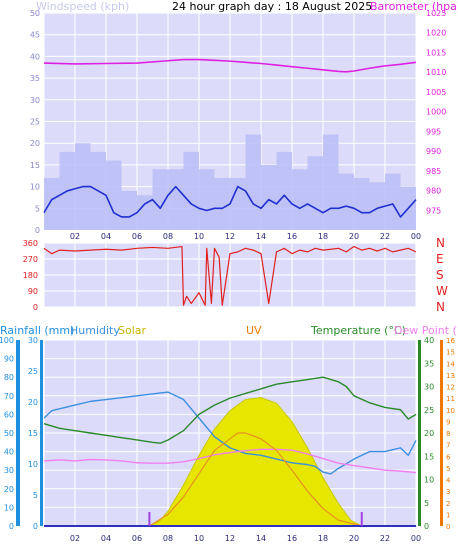 This screenshot has height=548, width=458. I want to click on windspeed-title: Windspeed (kph), so click(82, 6).